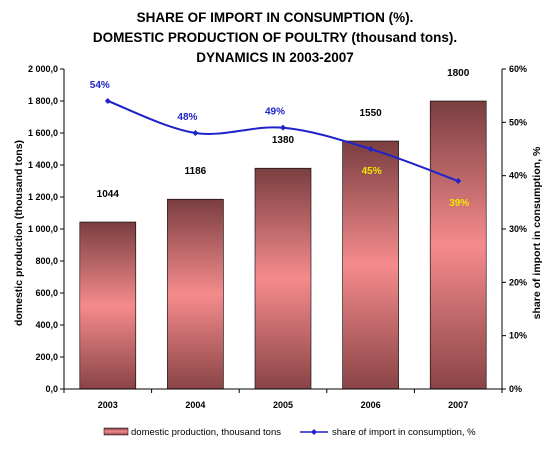 Image resolution: width=550 pixels, height=452 pixels. I want to click on bar-value-label-2006: 1550, so click(370, 113).